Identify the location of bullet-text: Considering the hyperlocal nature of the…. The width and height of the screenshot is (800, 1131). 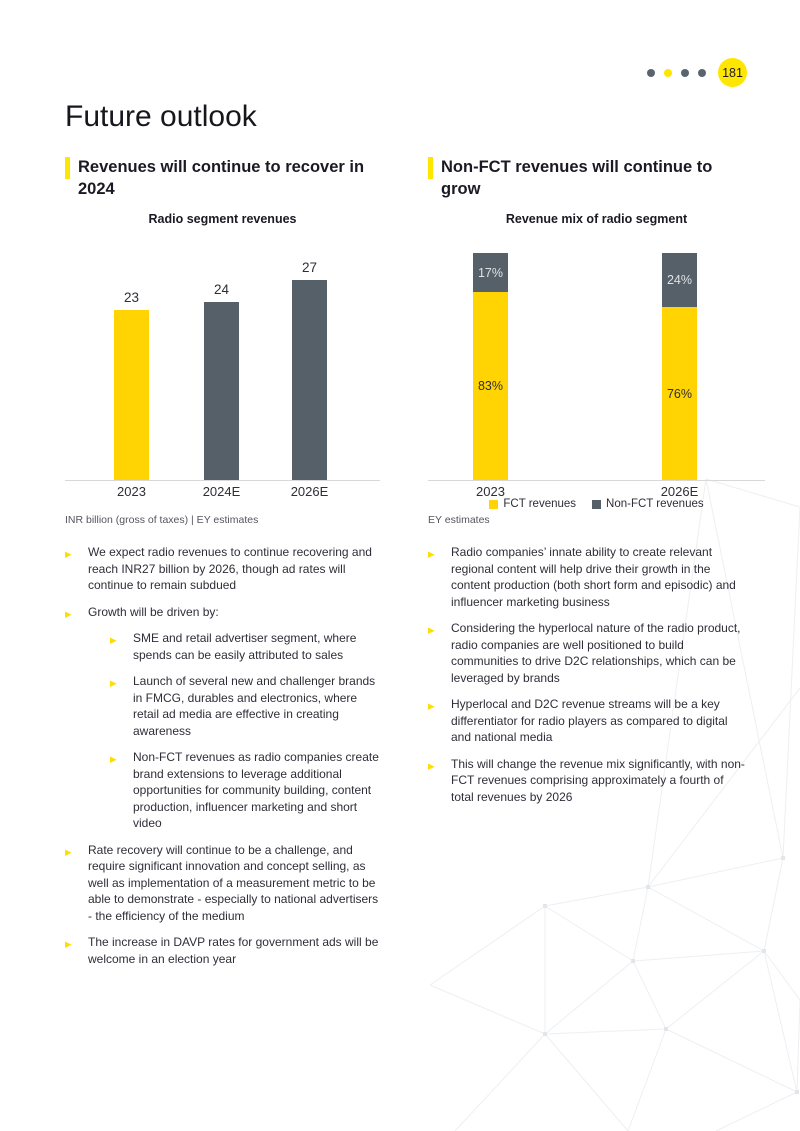
(596, 653).